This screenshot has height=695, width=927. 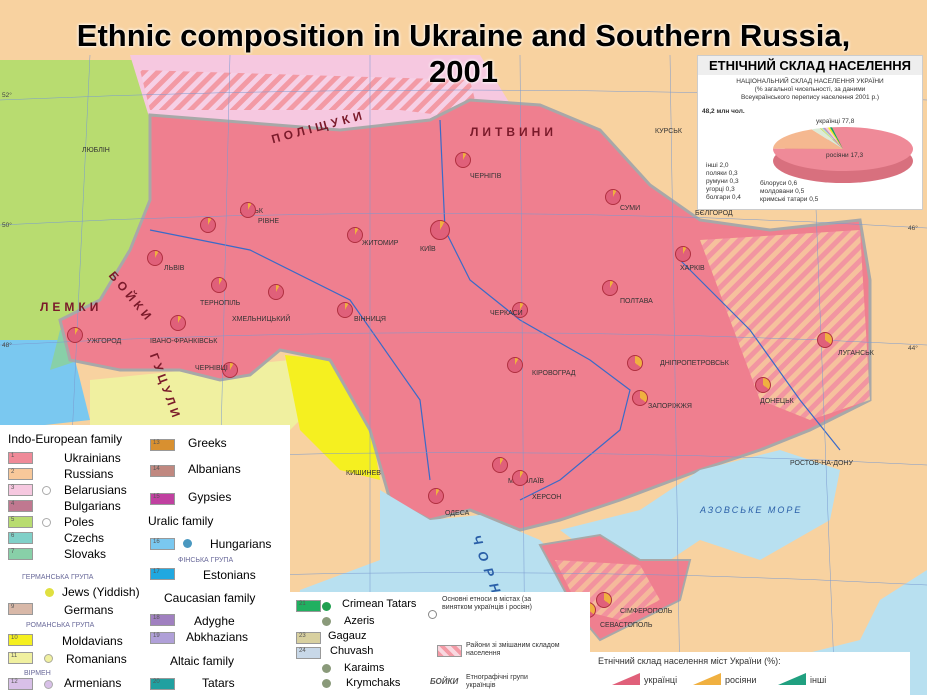 I want to click on city-label: БЄЛГОРОД, so click(x=714, y=213).